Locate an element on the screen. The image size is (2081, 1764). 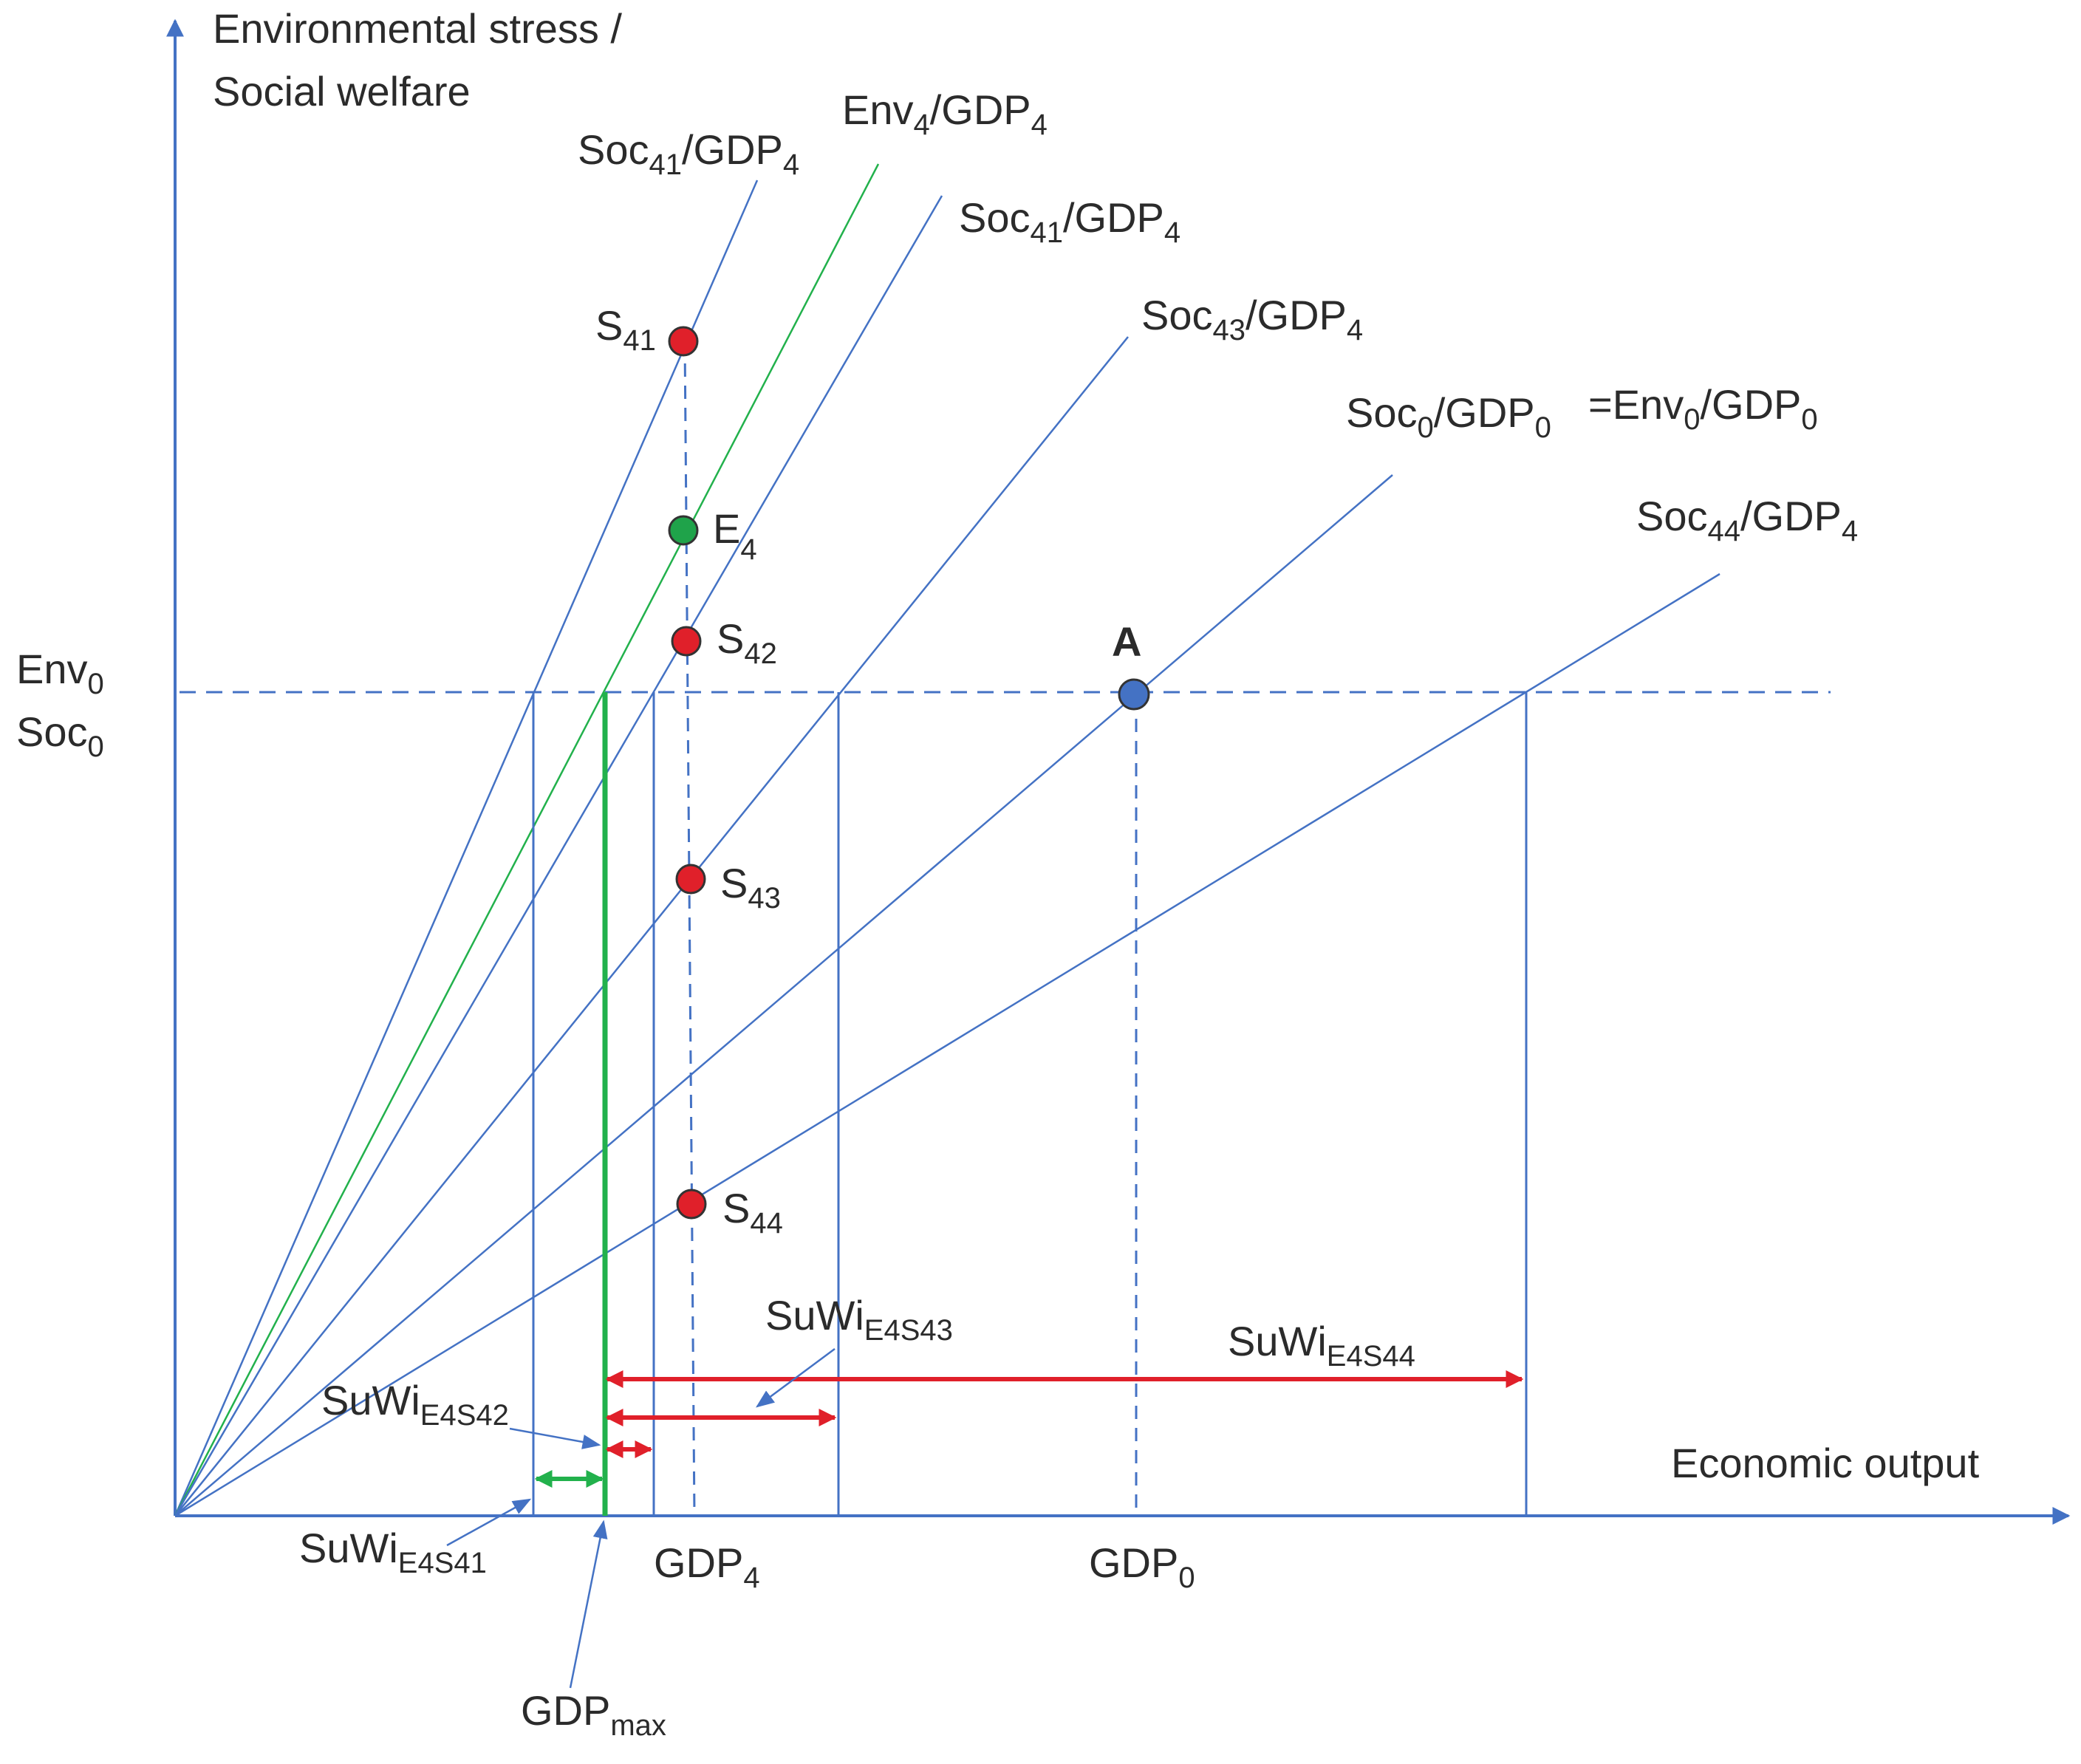
suwi-label-e4s42: SuWiE4S42 is located at coordinates (415, 1404).